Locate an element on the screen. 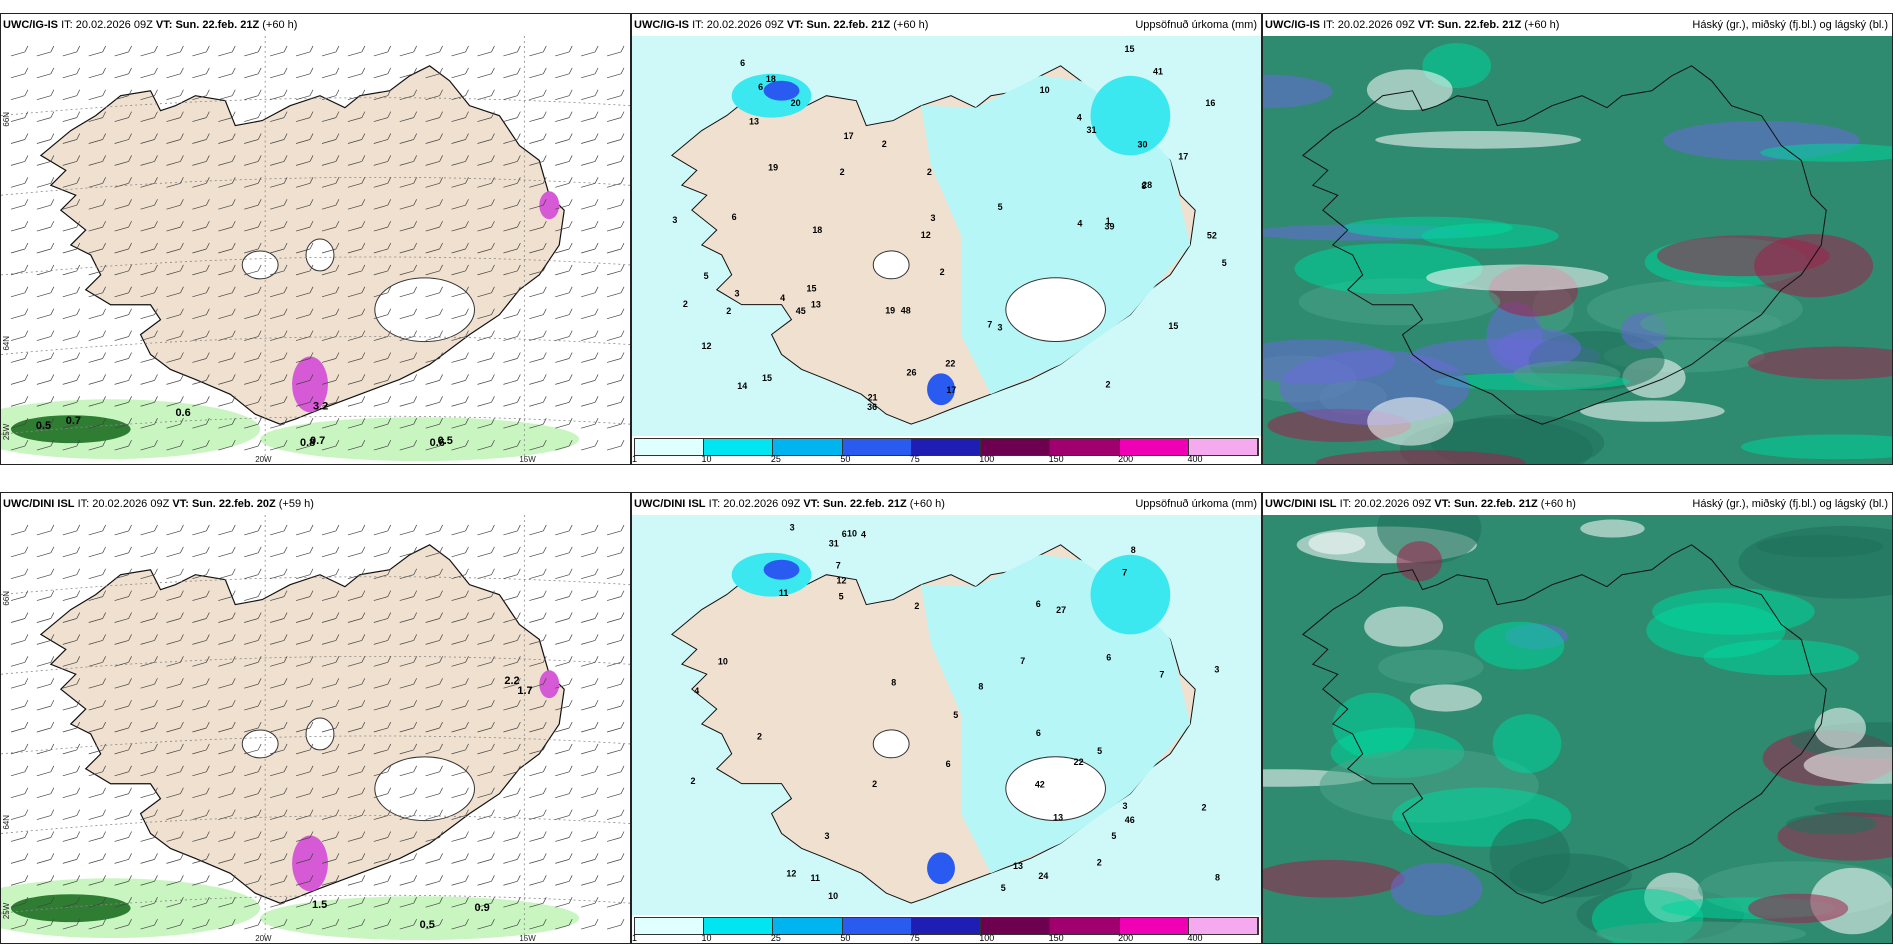  wind-map: 66N 64N 25W 20W 15W 0.5 0.9 1.5 2.2 1.7 is located at coordinates (315, 729).